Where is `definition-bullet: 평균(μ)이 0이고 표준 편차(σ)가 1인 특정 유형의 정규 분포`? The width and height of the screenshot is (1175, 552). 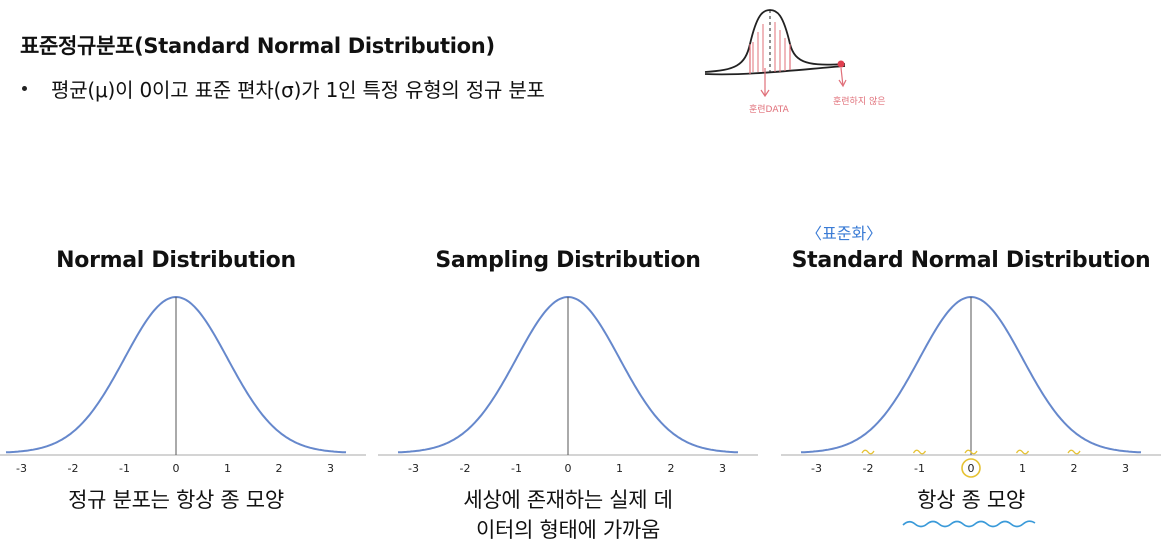
definition-bullet: 평균(μ)이 0이고 표준 편차(σ)가 1인 특정 유형의 정규 분포 is located at coordinates (283, 88).